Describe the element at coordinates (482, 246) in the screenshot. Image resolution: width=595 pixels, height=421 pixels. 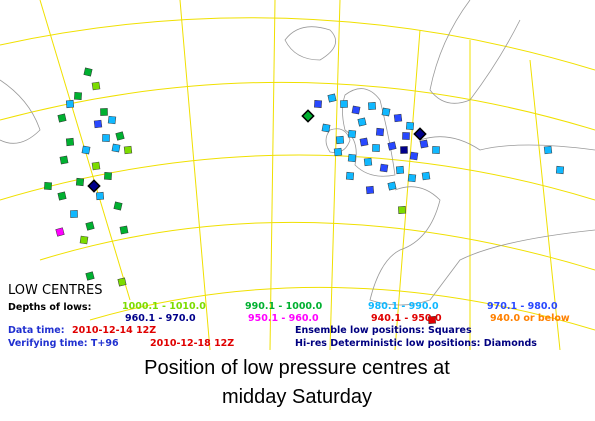
I see `europe-coast` at that location.